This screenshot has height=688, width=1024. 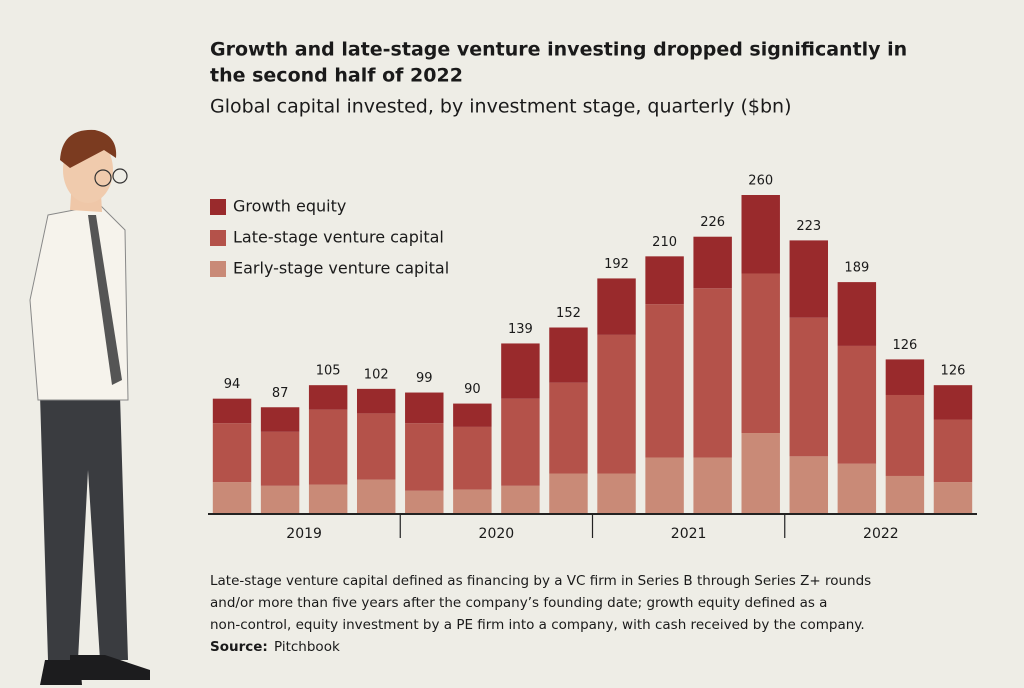 I want to click on total-label: 223, so click(x=808, y=226).